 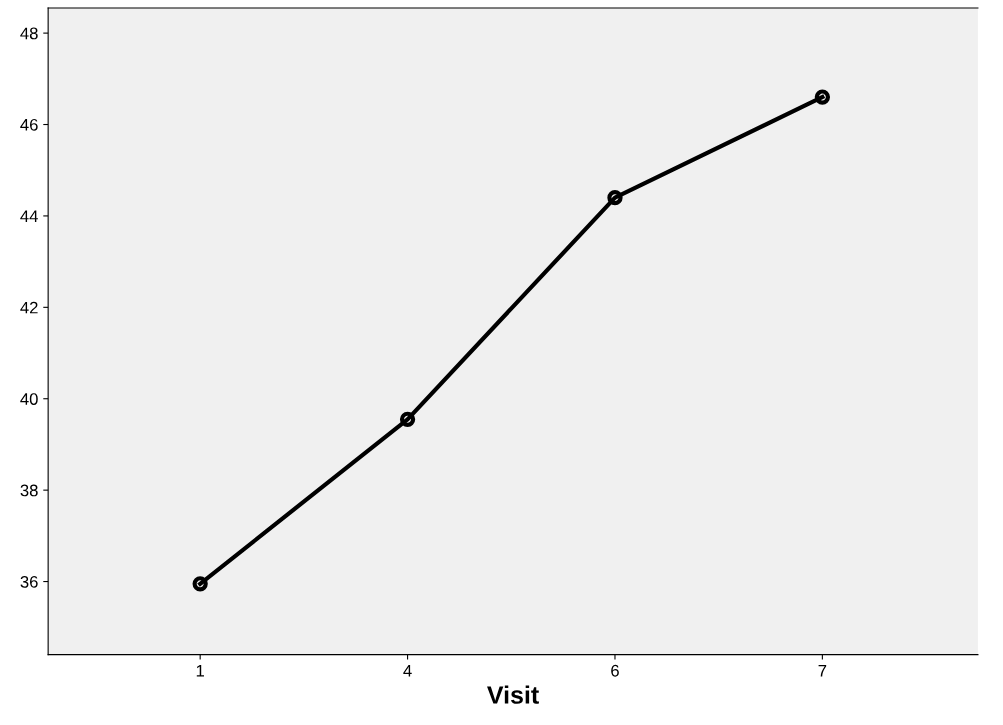 I want to click on y-tick-label: 36, so click(x=29, y=581).